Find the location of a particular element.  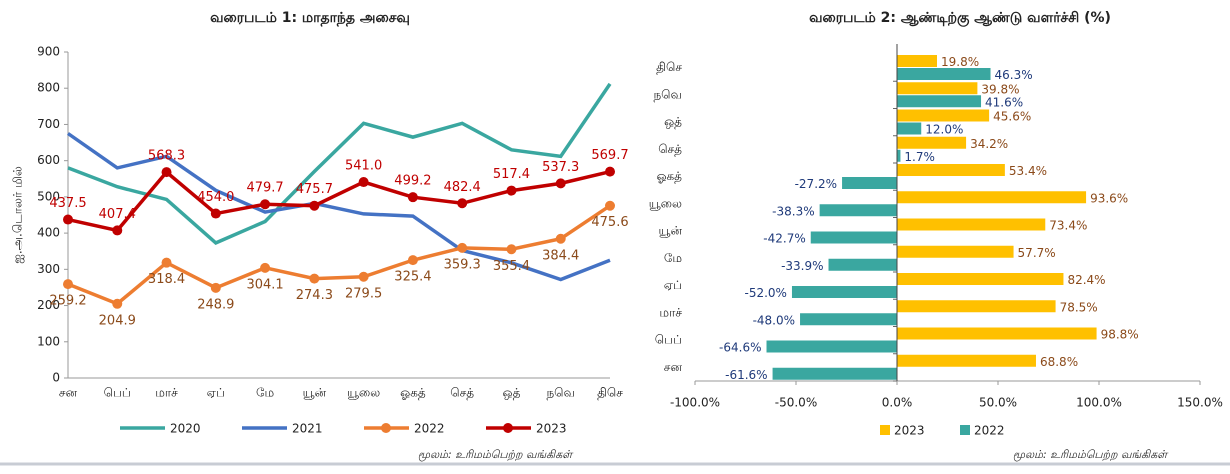

data-label: 304.1 is located at coordinates (264, 284).